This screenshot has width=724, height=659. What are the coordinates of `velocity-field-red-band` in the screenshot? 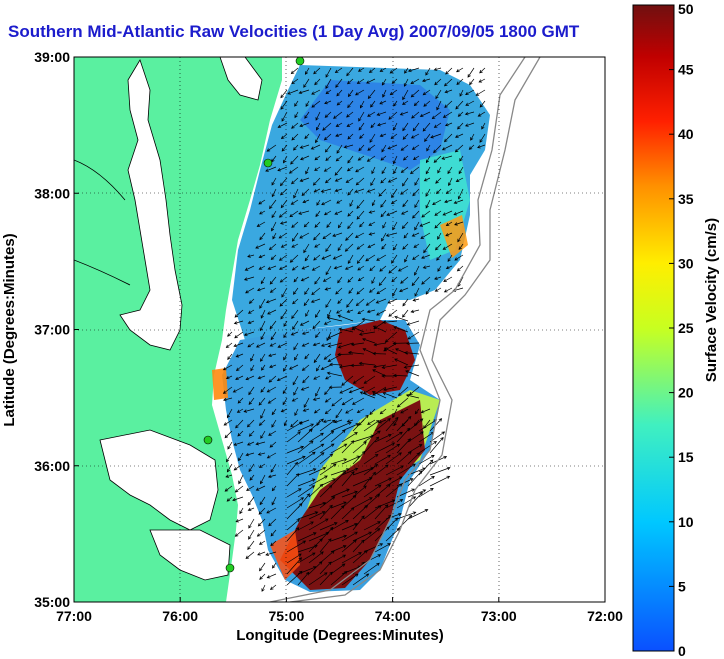 It's located at (352, 495).